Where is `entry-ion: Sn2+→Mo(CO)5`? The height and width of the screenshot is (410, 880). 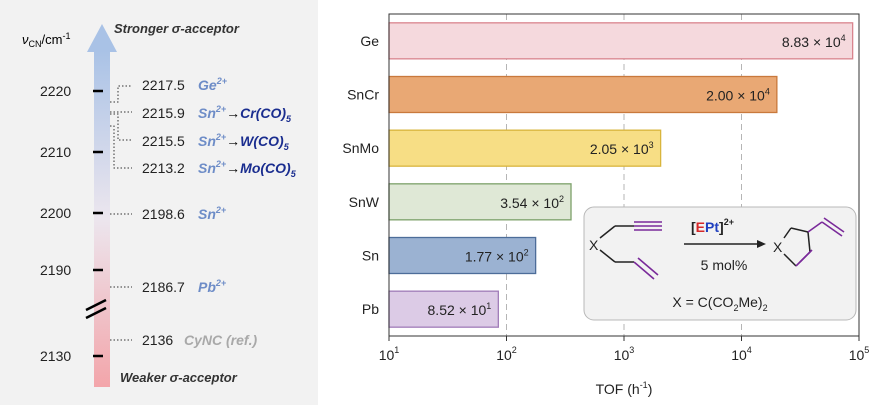 entry-ion: Sn2+→Mo(CO)5 is located at coordinates (247, 169).